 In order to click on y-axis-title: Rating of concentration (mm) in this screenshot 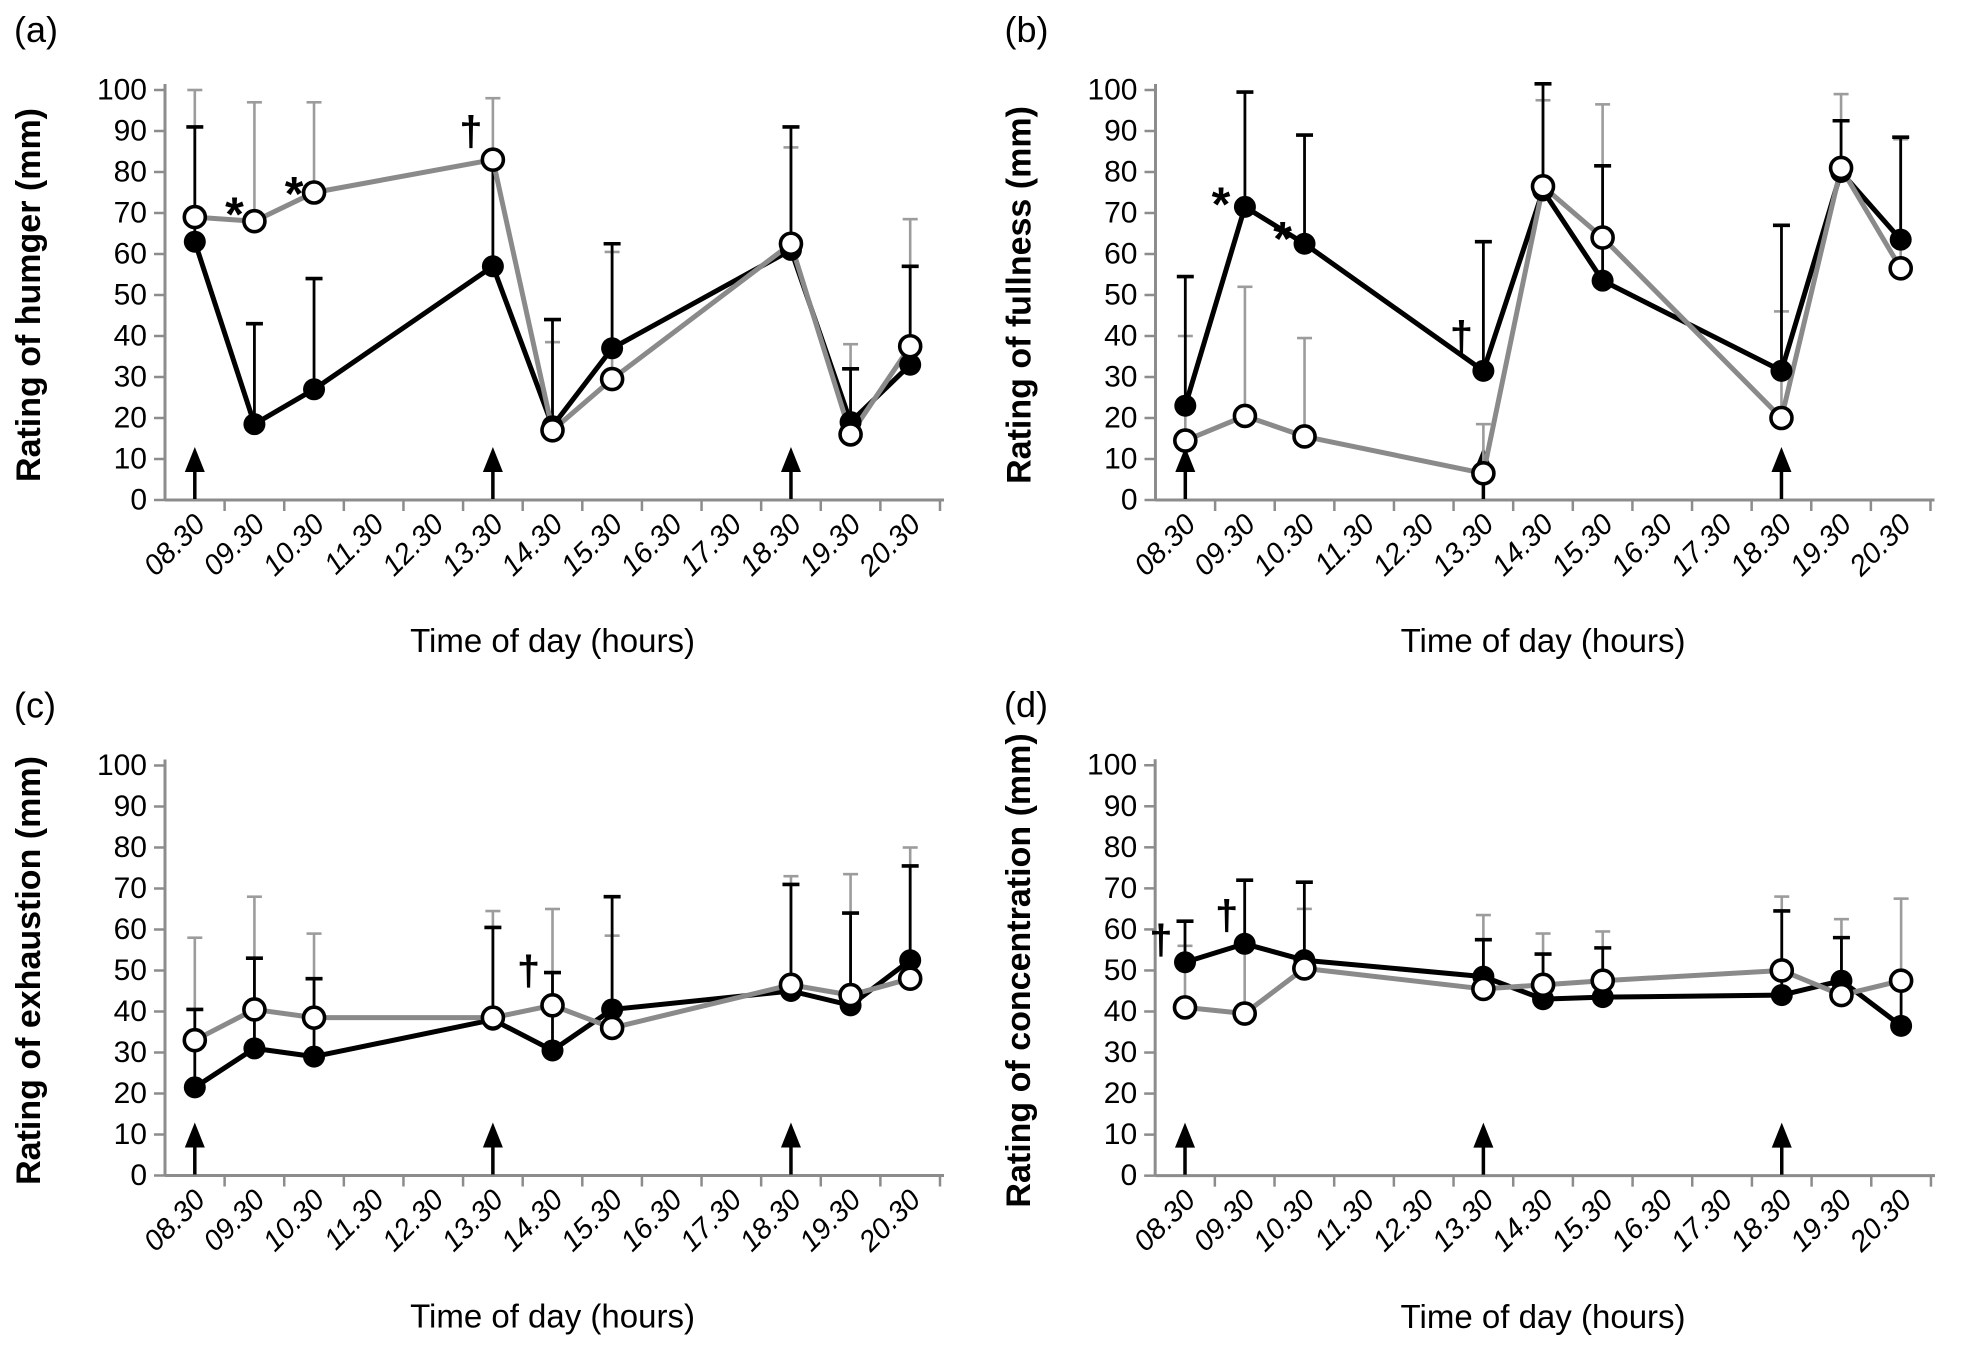, I will do `click(1019, 970)`.